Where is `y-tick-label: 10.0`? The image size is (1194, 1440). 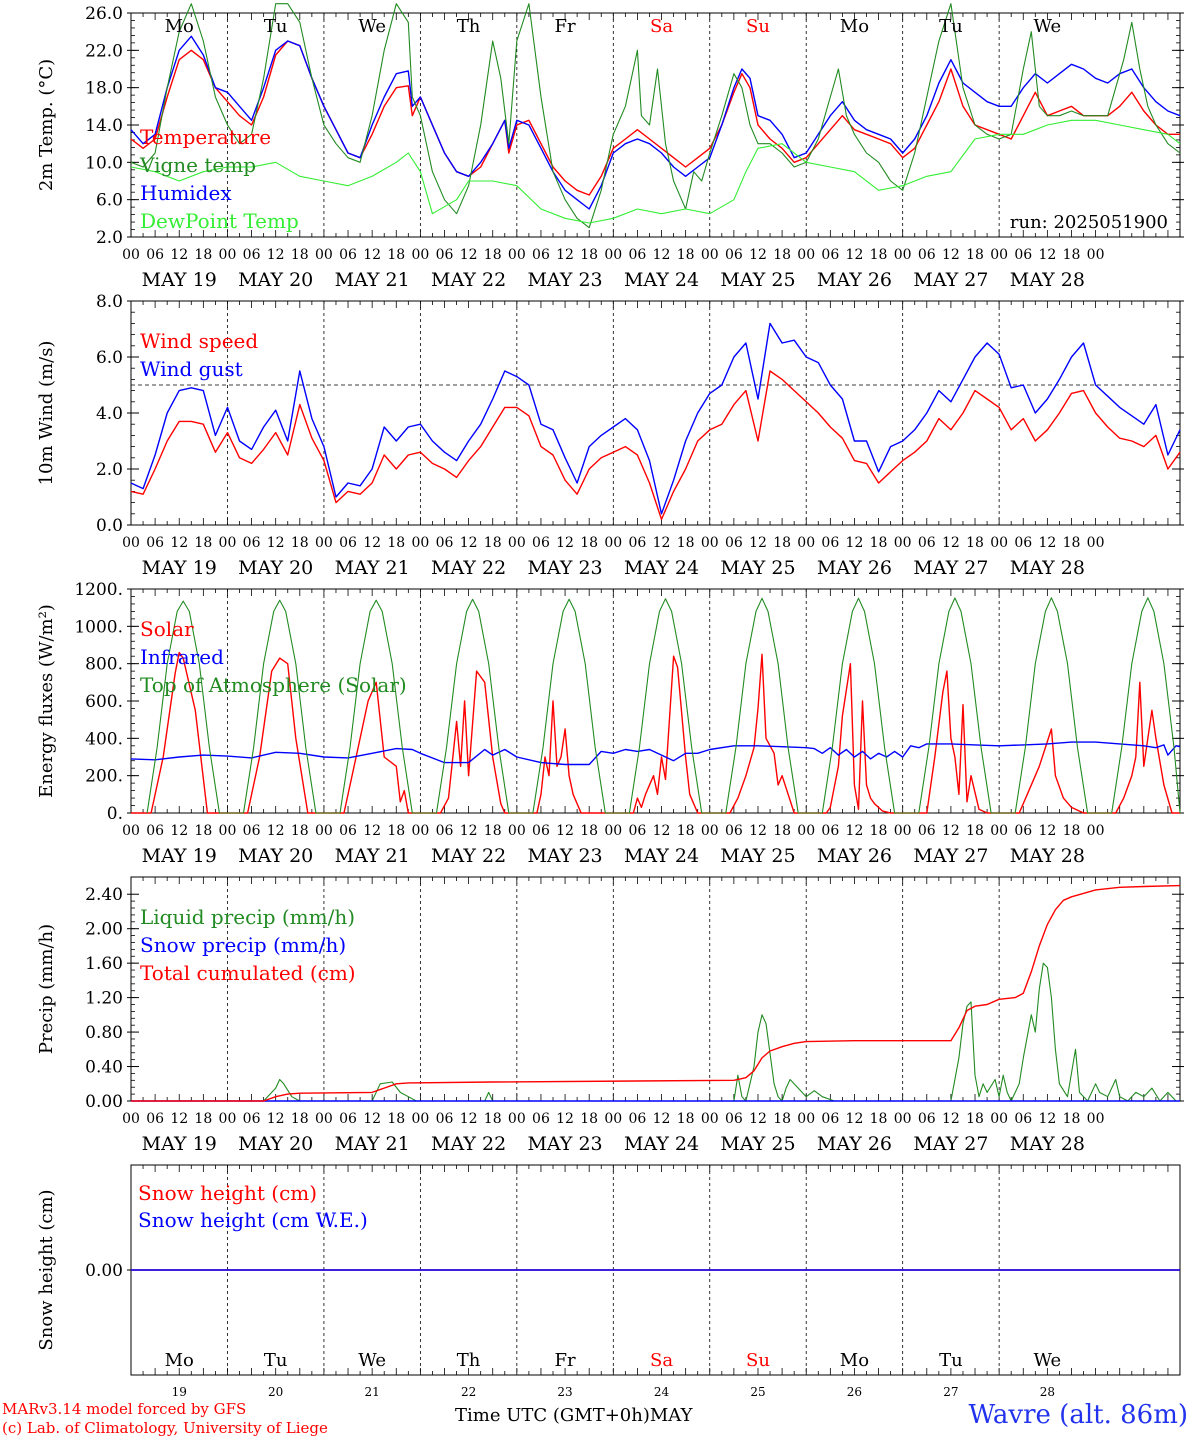 y-tick-label: 10.0 is located at coordinates (104, 163).